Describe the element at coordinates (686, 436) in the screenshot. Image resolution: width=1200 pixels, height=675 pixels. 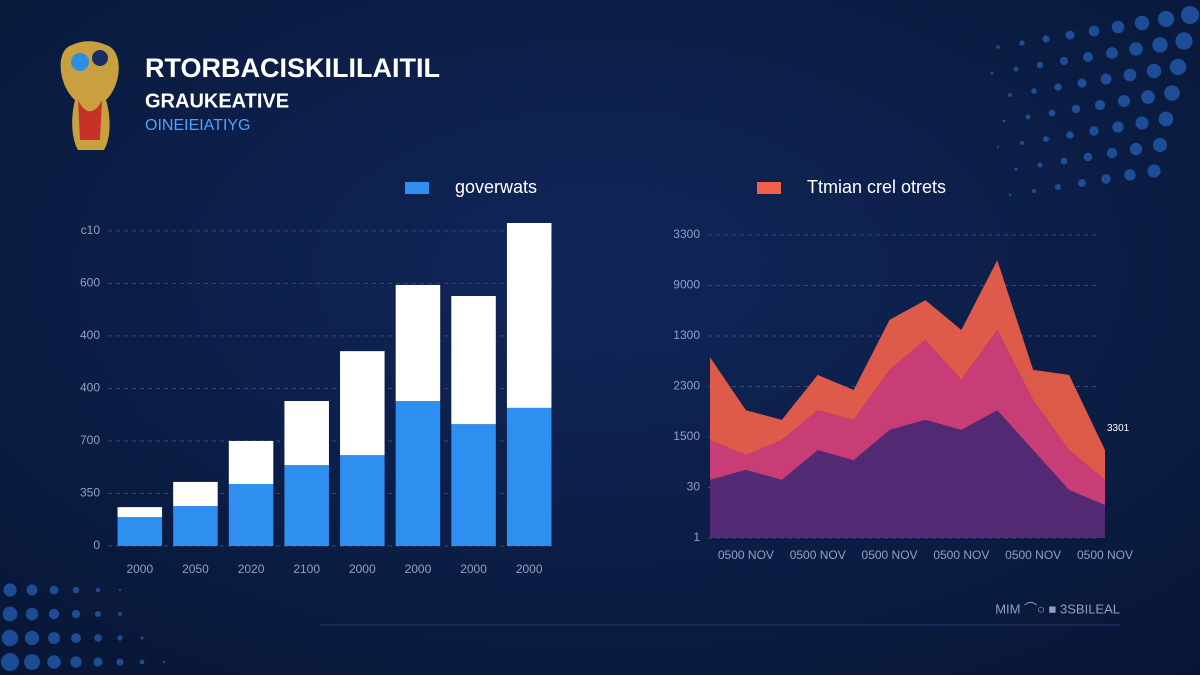
I see `y-tick-label: 1500` at that location.